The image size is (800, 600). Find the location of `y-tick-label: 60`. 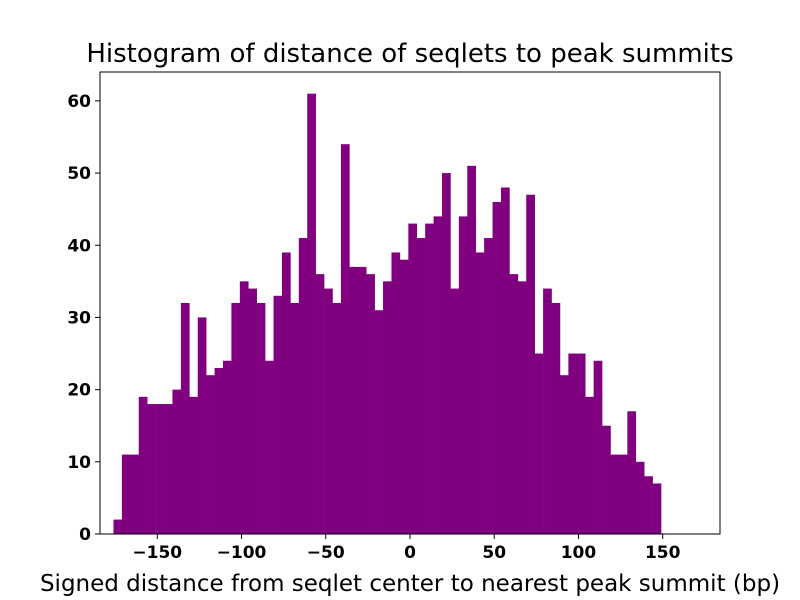

y-tick-label: 60 is located at coordinates (79, 102).